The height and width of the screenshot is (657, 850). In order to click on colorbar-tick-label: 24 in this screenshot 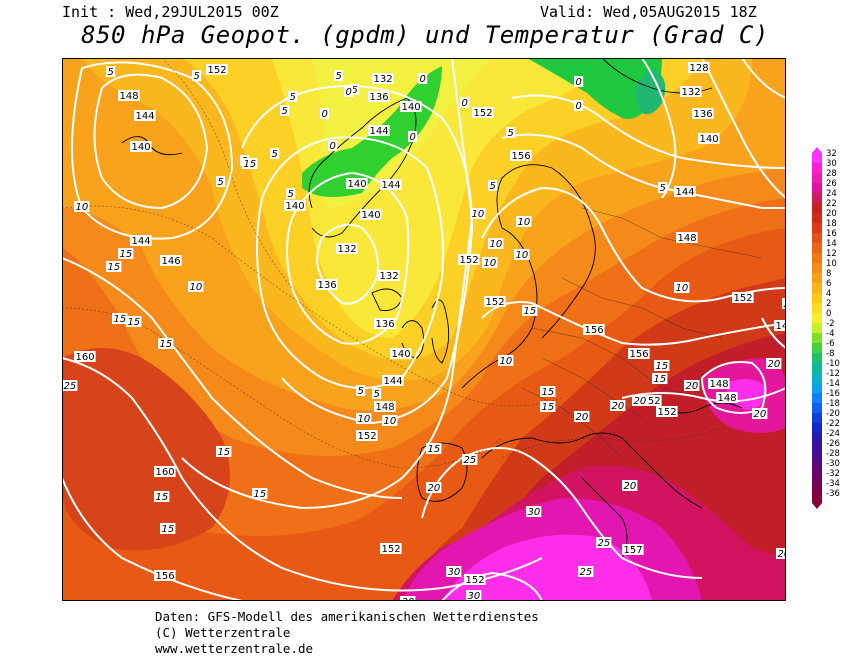, I will do `click(831, 194)`.